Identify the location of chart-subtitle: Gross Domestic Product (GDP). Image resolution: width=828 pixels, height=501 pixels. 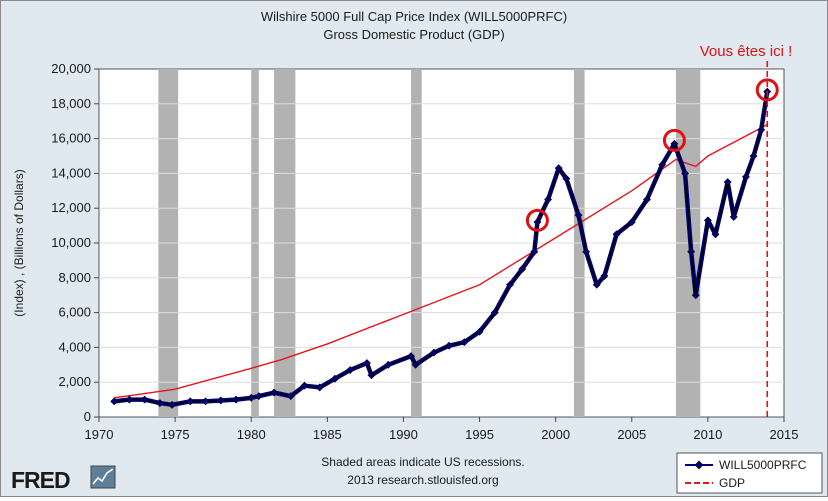
(413, 34).